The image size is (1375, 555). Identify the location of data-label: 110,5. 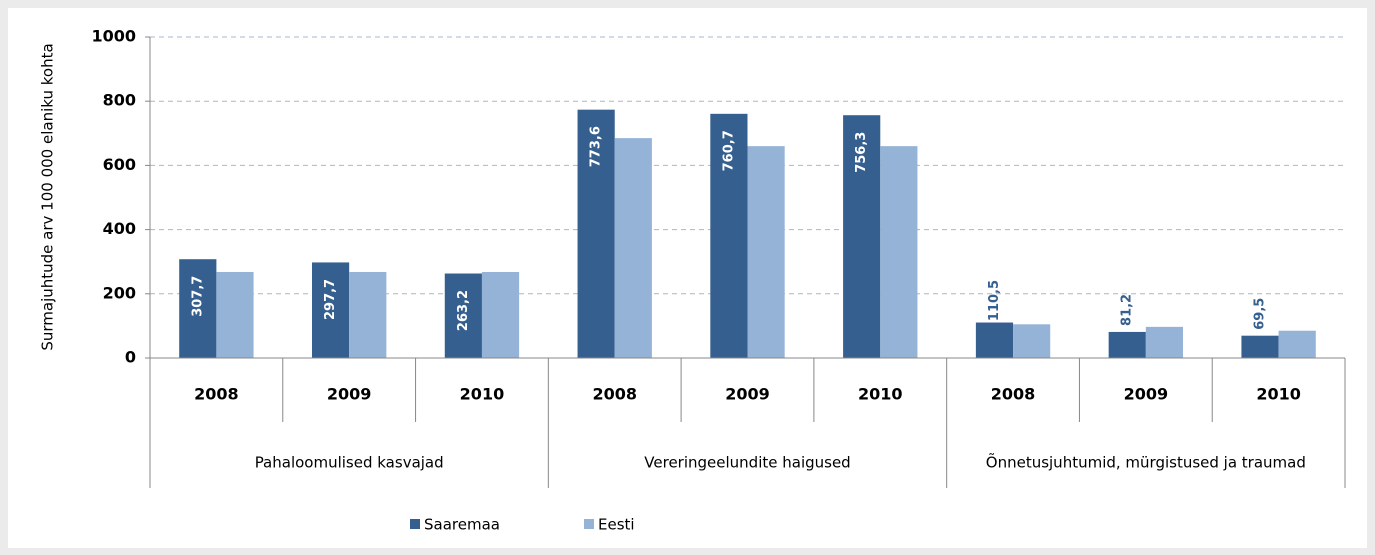
(994, 300).